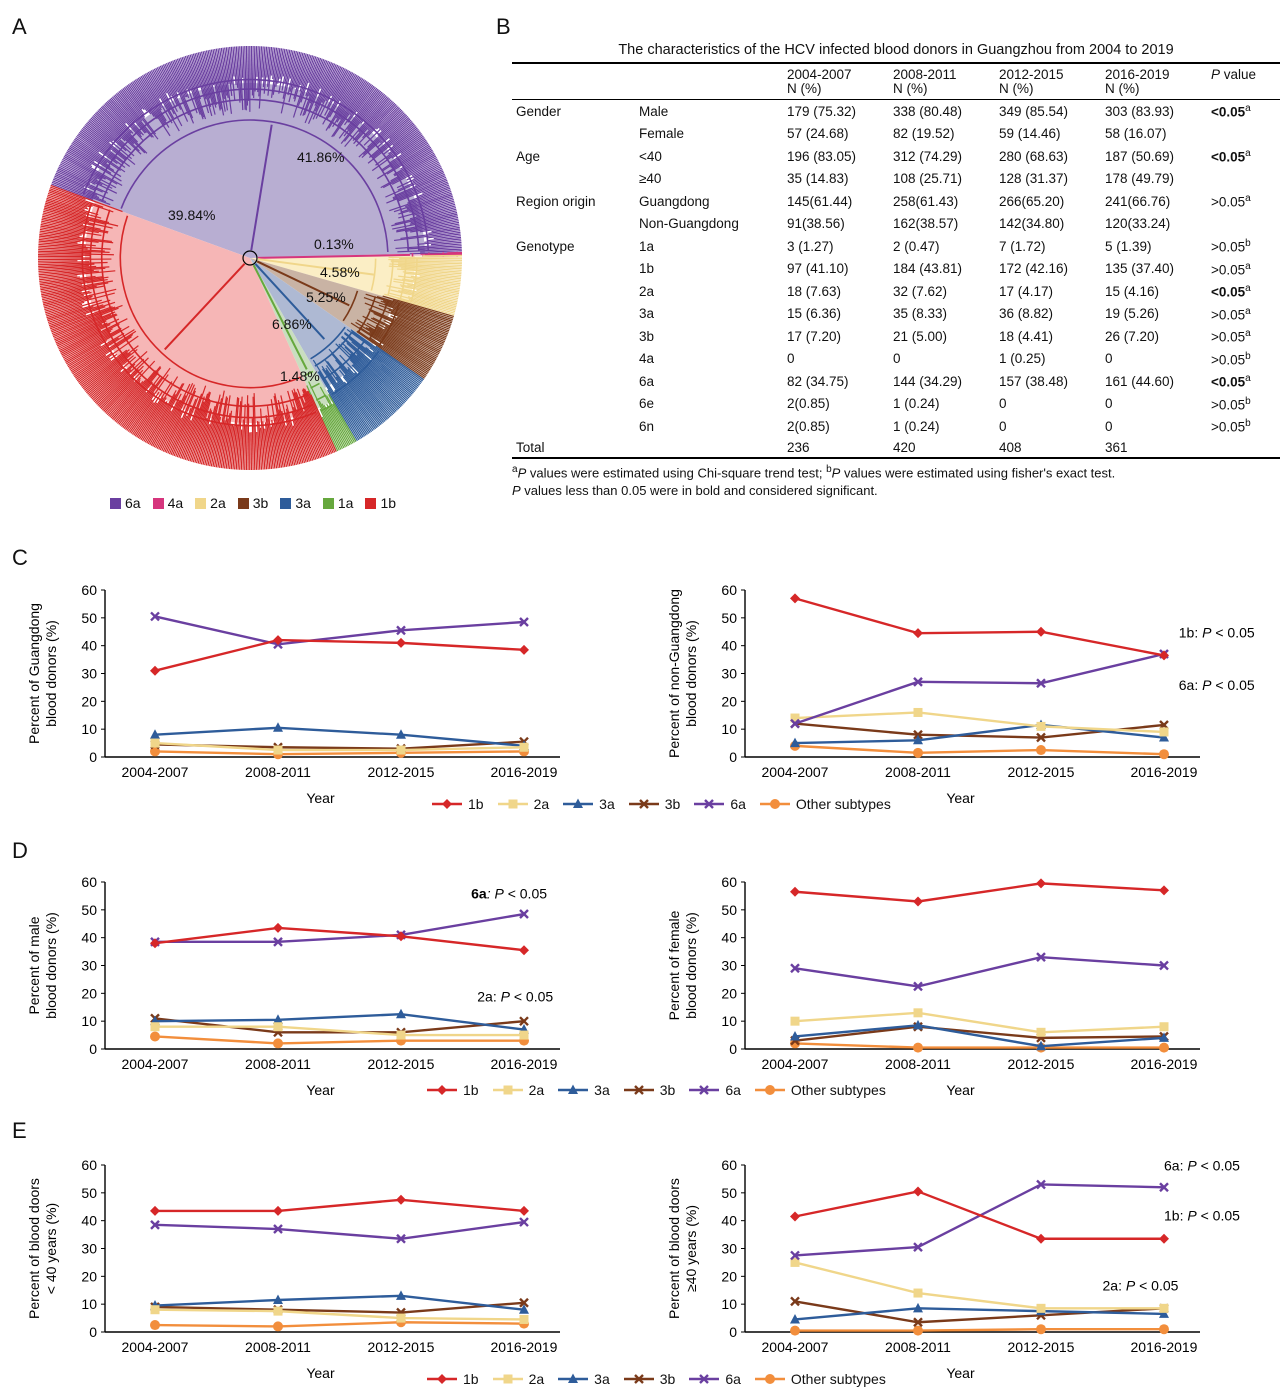 This screenshot has width=1281, height=1390. What do you see at coordinates (573, 179) in the screenshot?
I see `row-group` at bounding box center [573, 179].